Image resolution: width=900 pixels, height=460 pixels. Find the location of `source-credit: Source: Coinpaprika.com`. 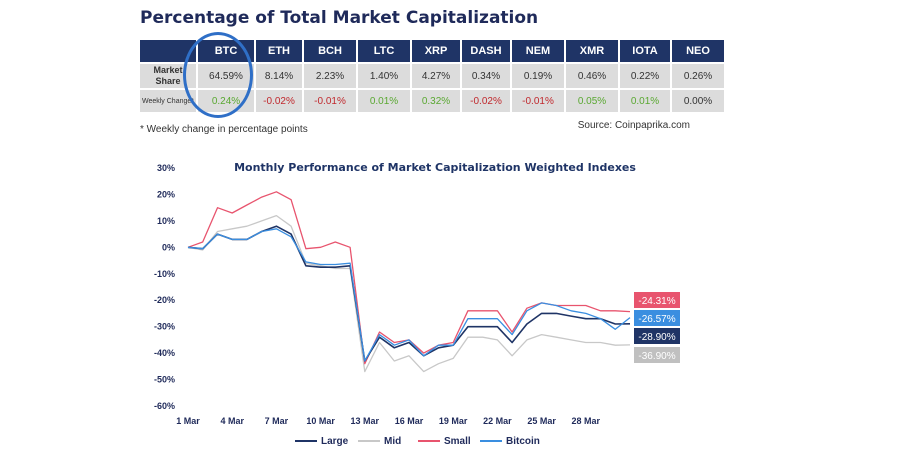

source-credit: Source: Coinpaprika.com is located at coordinates (633, 125).